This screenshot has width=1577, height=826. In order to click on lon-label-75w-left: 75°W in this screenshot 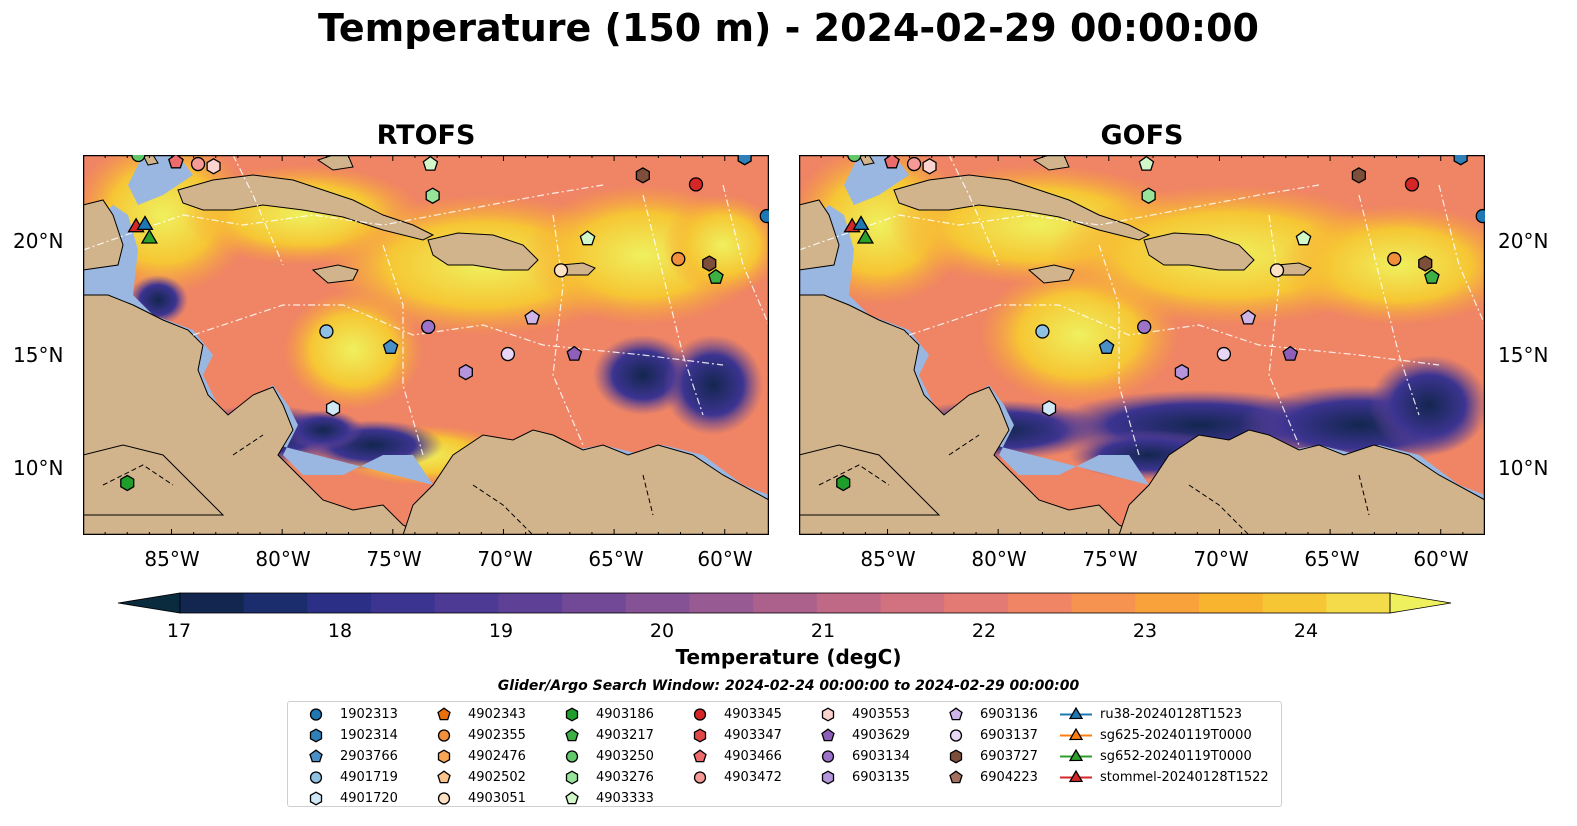, I will do `click(394, 559)`.